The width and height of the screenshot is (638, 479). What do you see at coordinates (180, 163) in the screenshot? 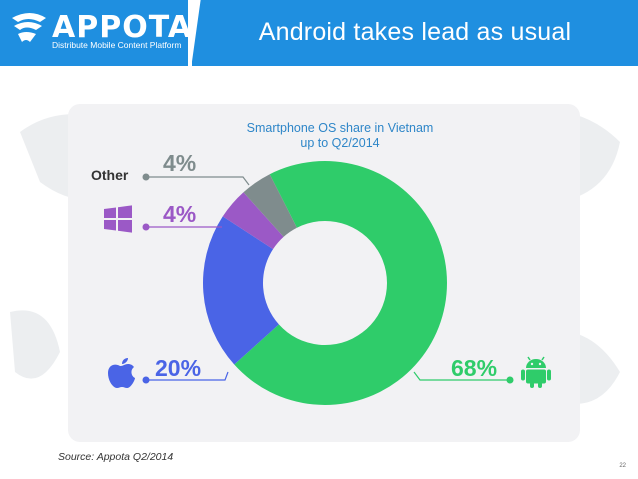
I see `data-label-other: 4%` at bounding box center [180, 163].